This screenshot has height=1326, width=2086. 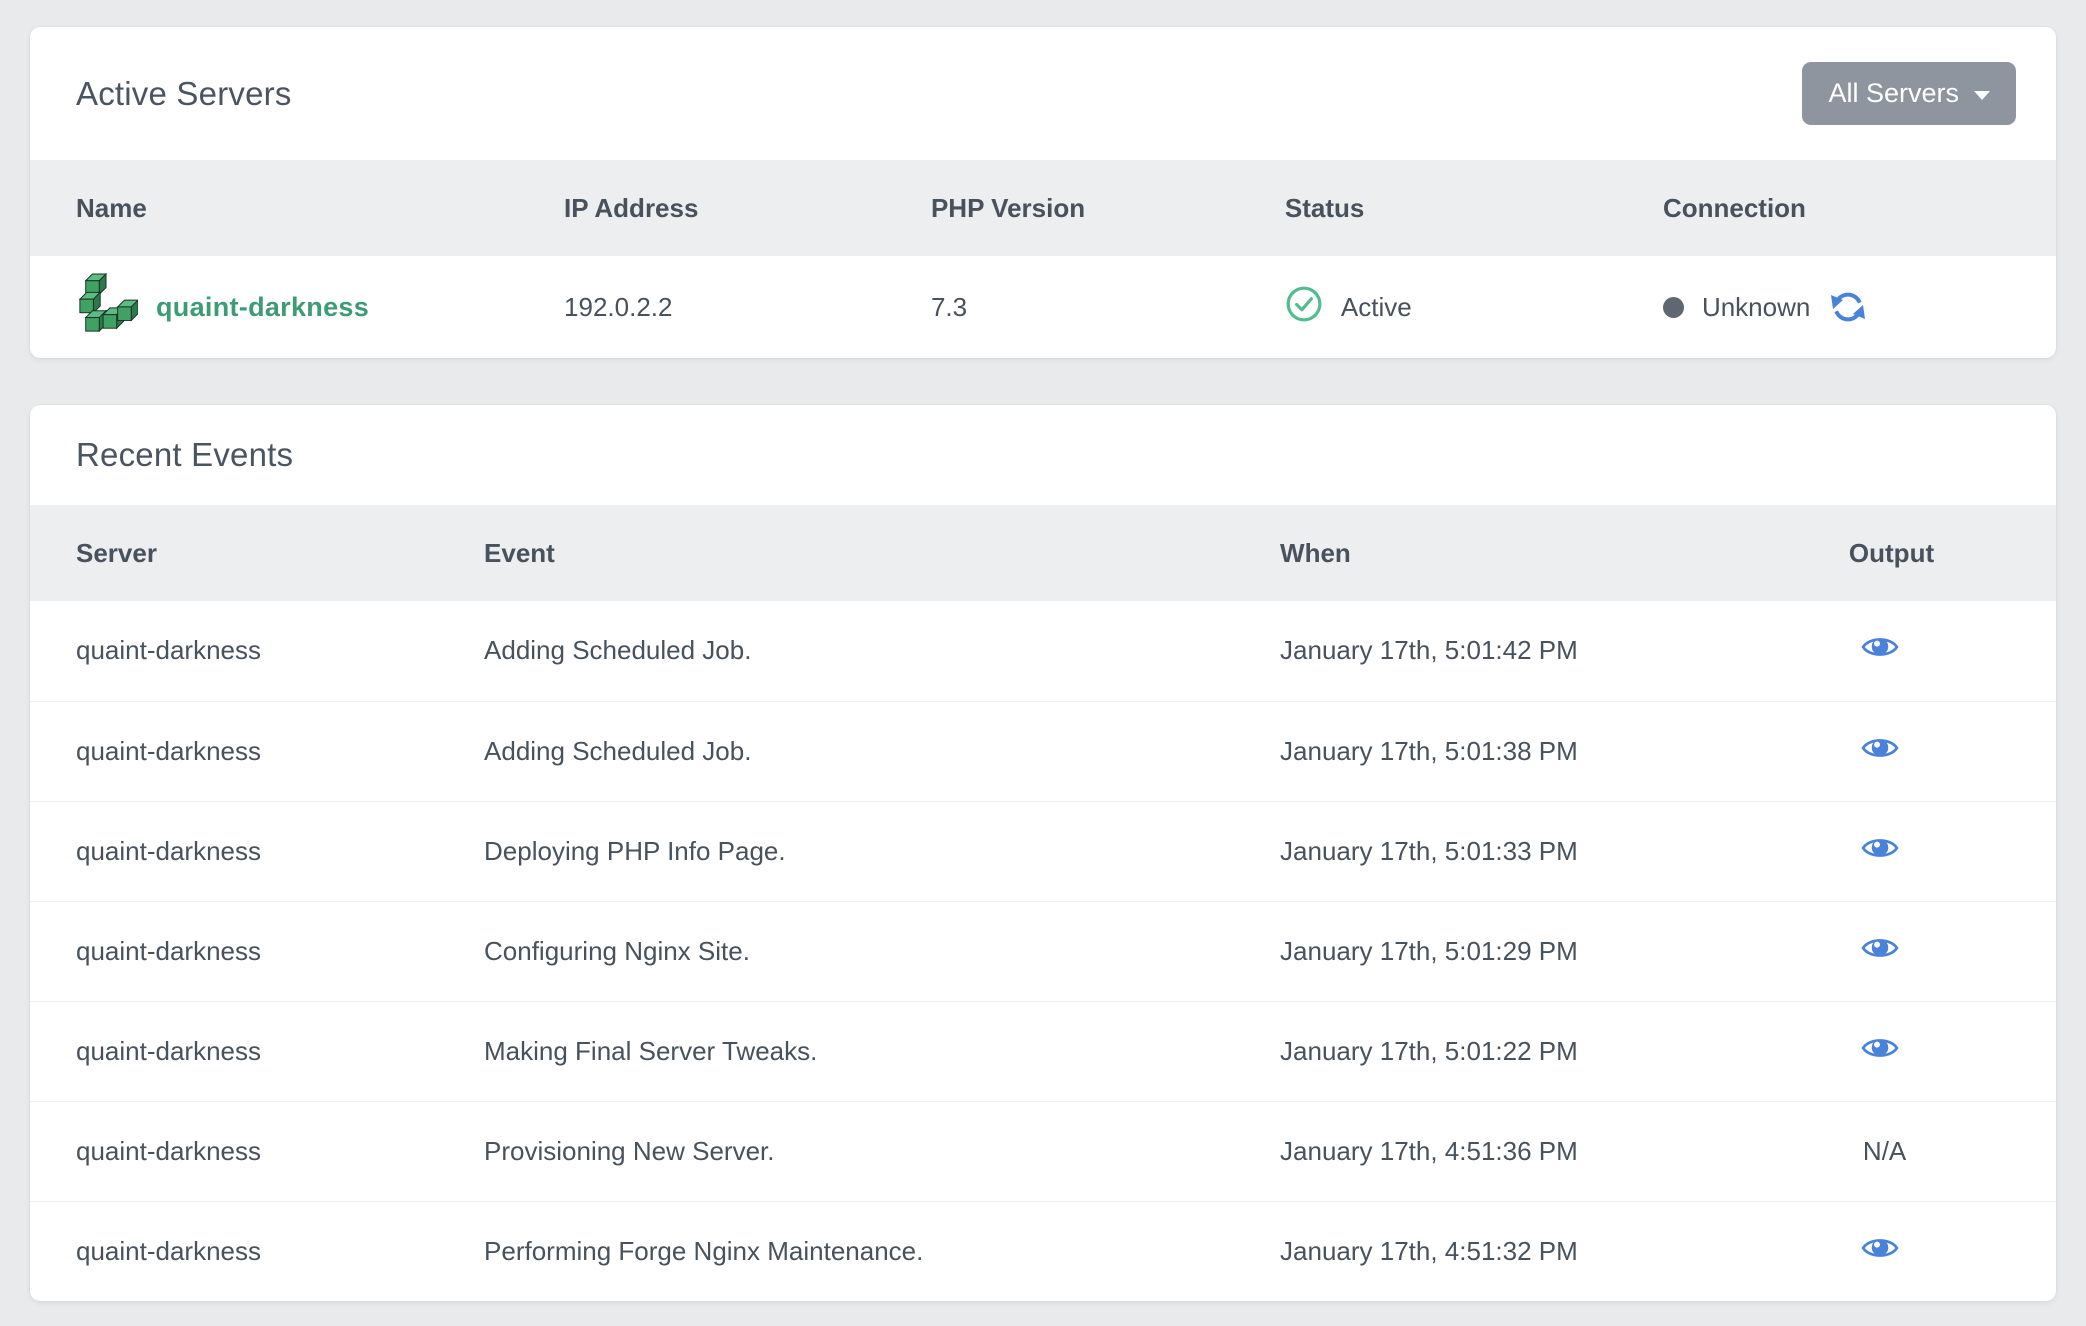 What do you see at coordinates (1884, 1150) in the screenshot?
I see `output-not-available: N/A` at bounding box center [1884, 1150].